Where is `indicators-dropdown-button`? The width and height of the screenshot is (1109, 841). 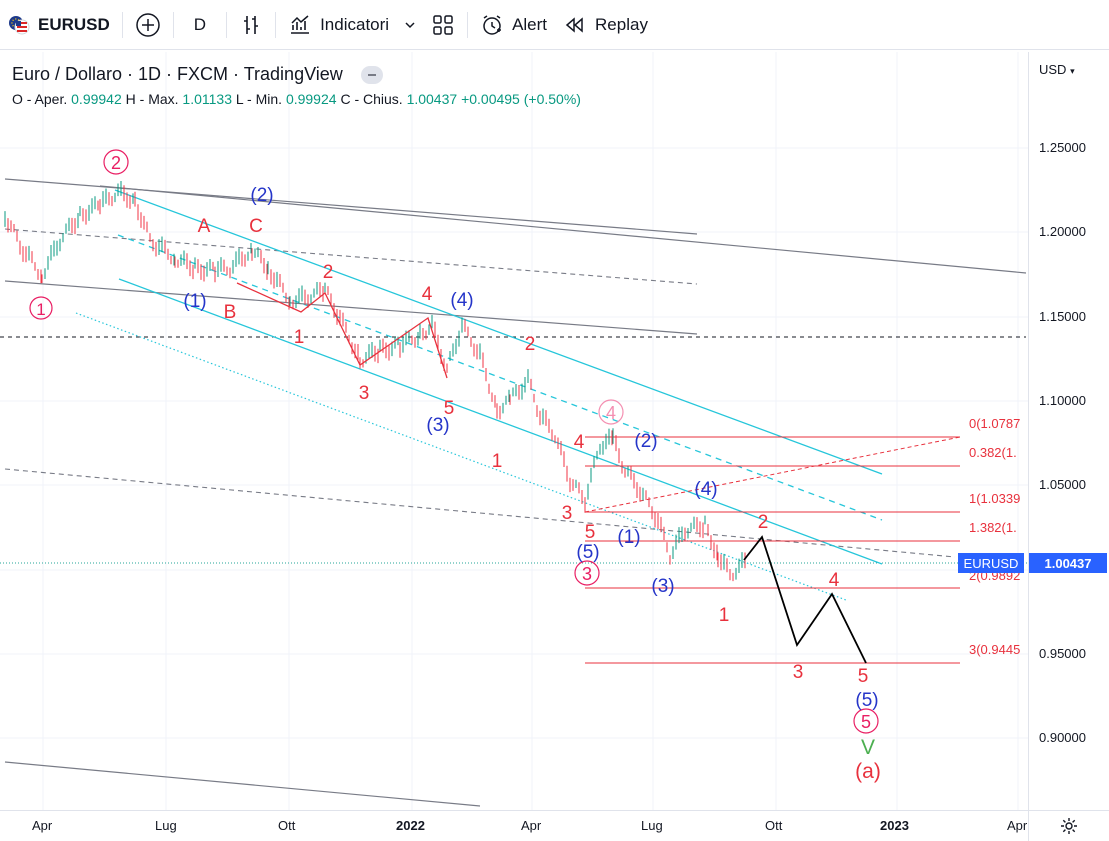 indicators-dropdown-button is located at coordinates (410, 25).